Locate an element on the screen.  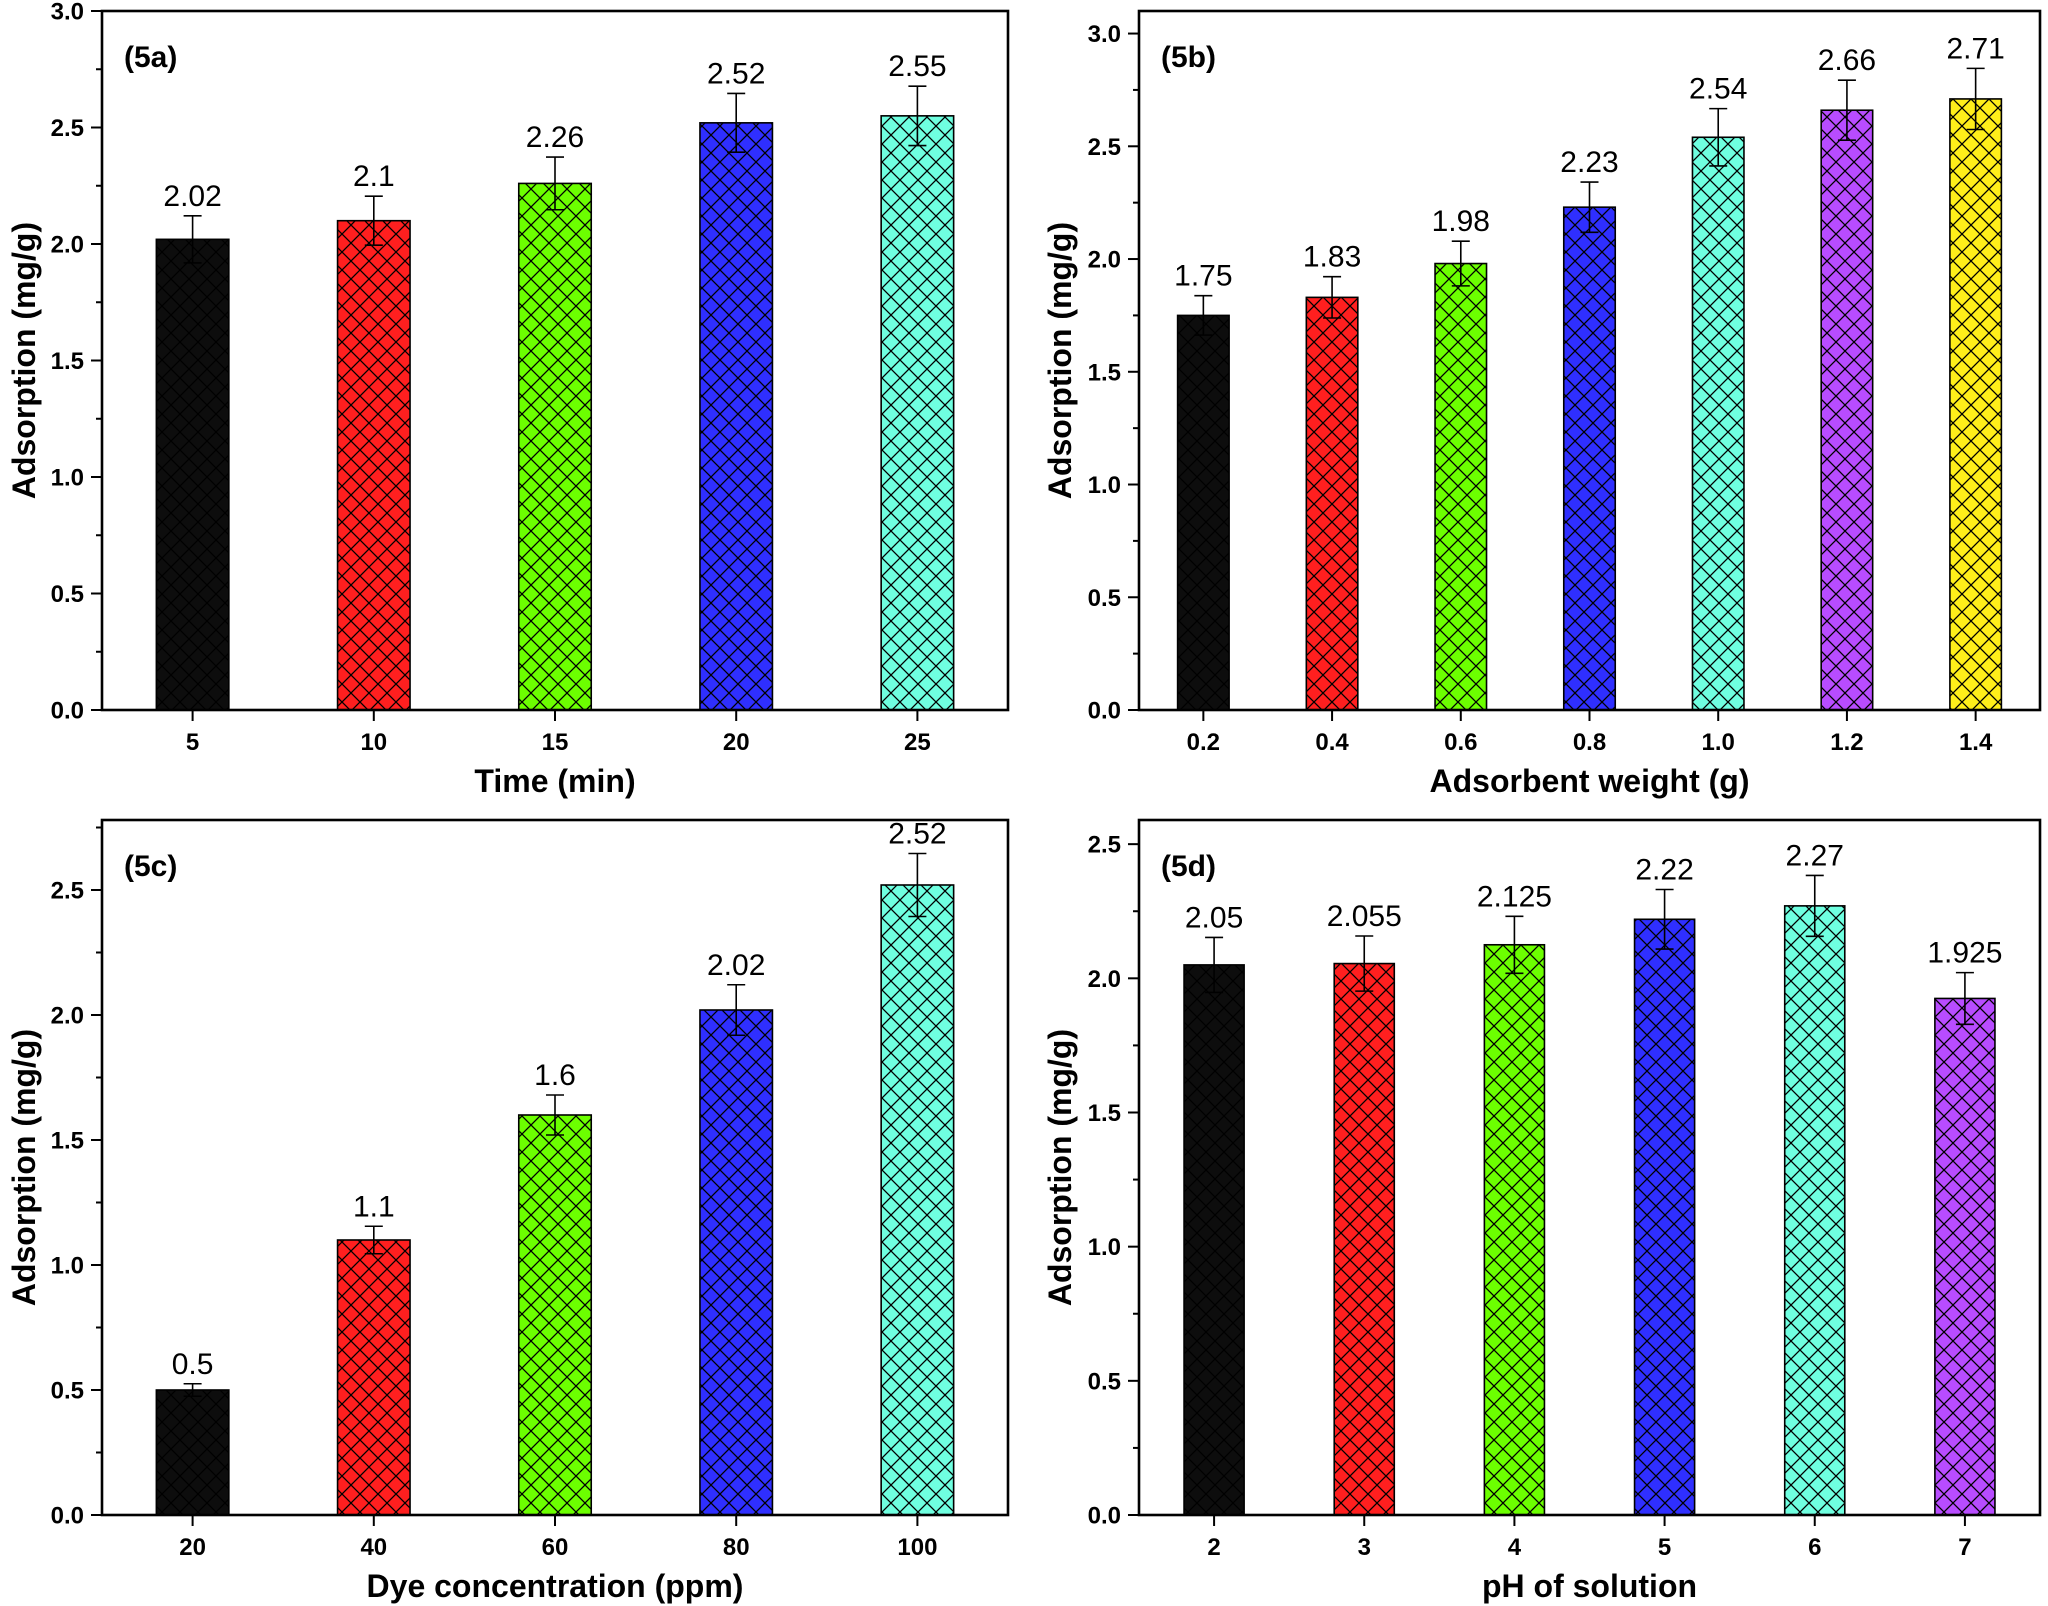
x-tick-label: 7 is located at coordinates (1964, 1547).